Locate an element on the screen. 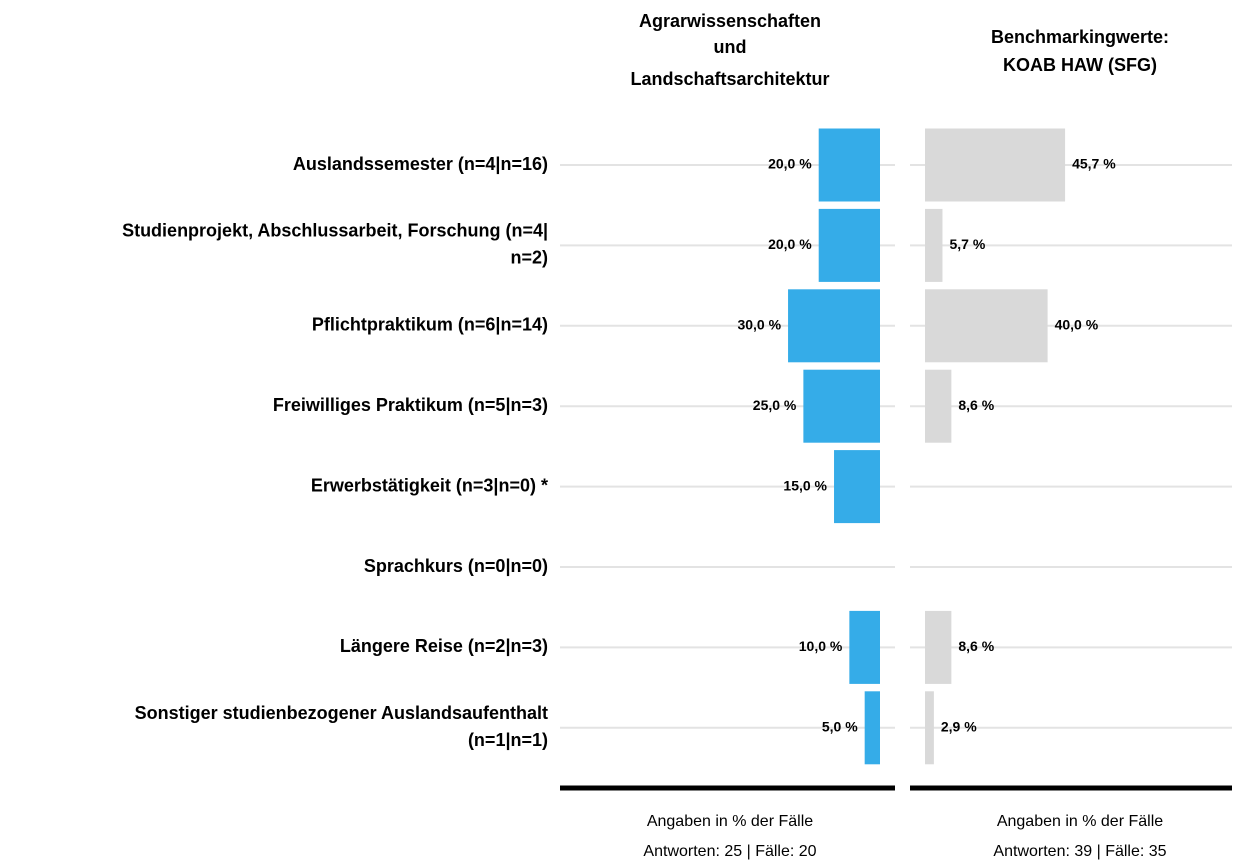 Image resolution: width=1254 pixels, height=864 pixels. category-label: Sprachkurs (n=0|n=0) is located at coordinates (456, 566).